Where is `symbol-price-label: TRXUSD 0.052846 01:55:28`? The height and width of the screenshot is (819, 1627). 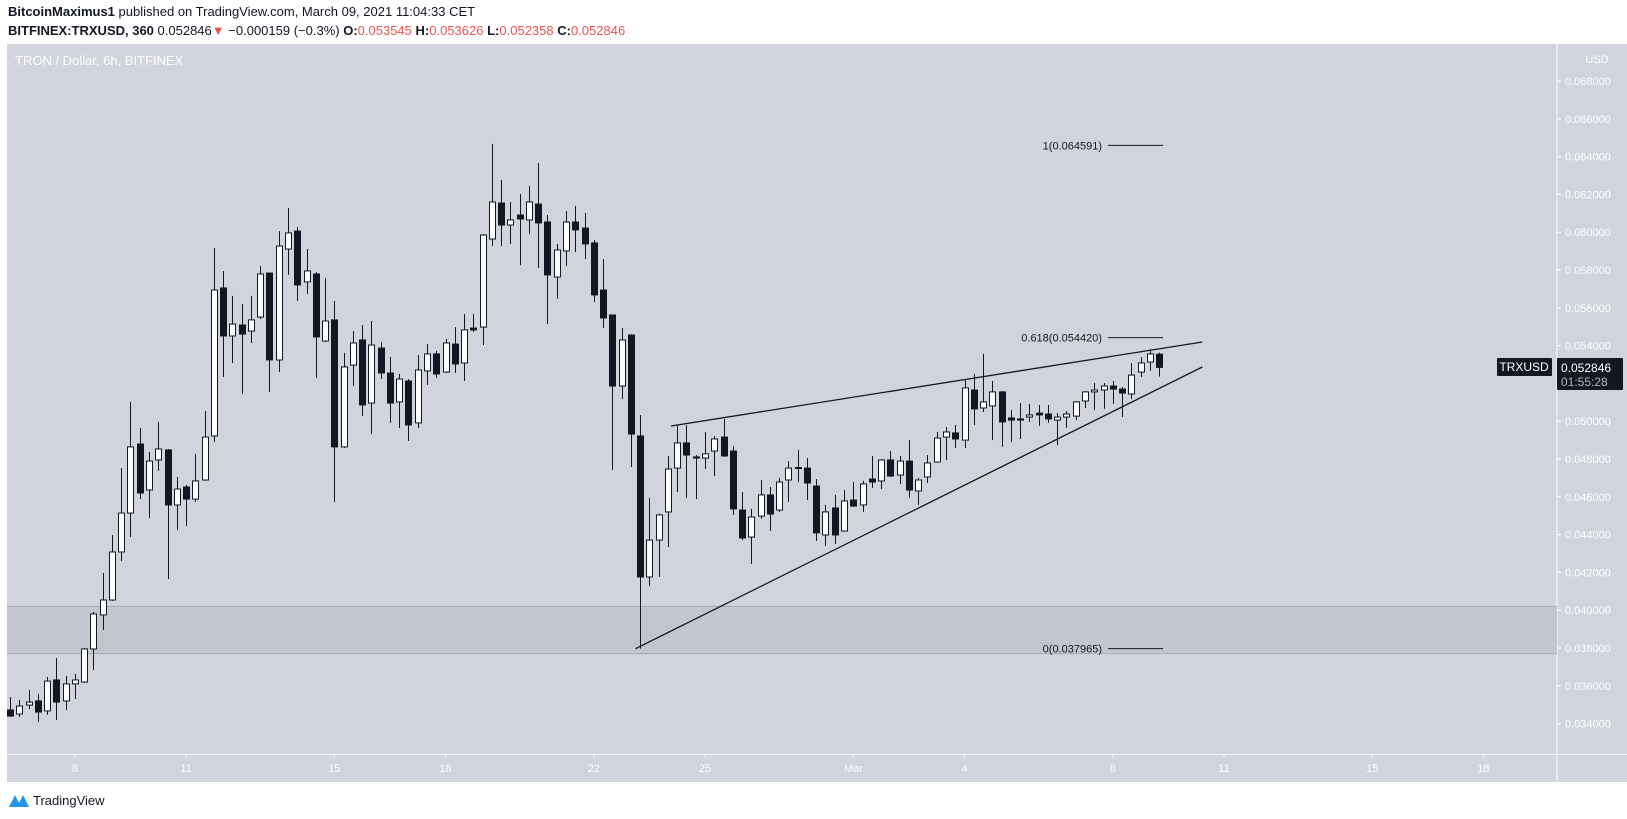 symbol-price-label: TRXUSD 0.052846 01:55:28 is located at coordinates (1560, 374).